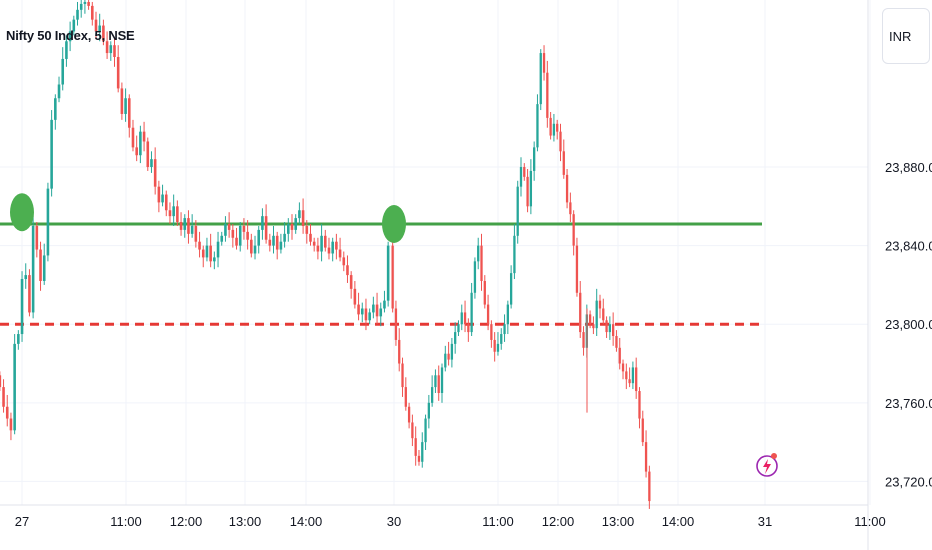 This screenshot has height=550, width=932. Describe the element at coordinates (768, 464) in the screenshot. I see `lightning-icon` at that location.